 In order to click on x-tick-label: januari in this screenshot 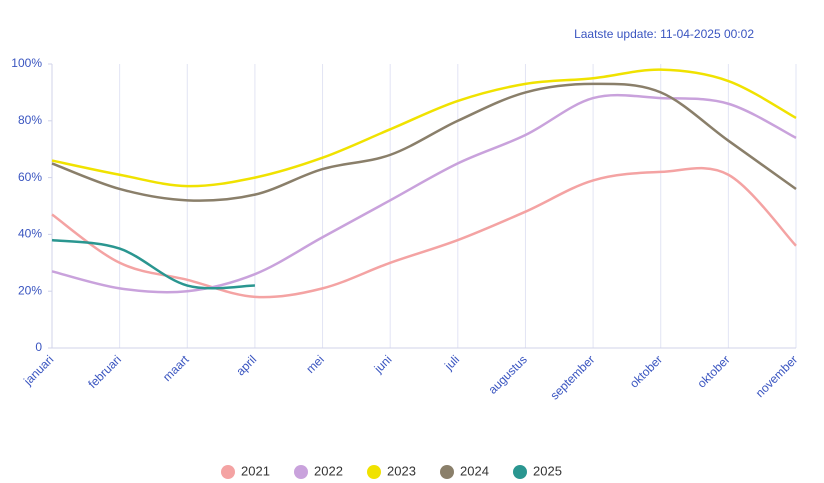, I will do `click(38, 370)`.